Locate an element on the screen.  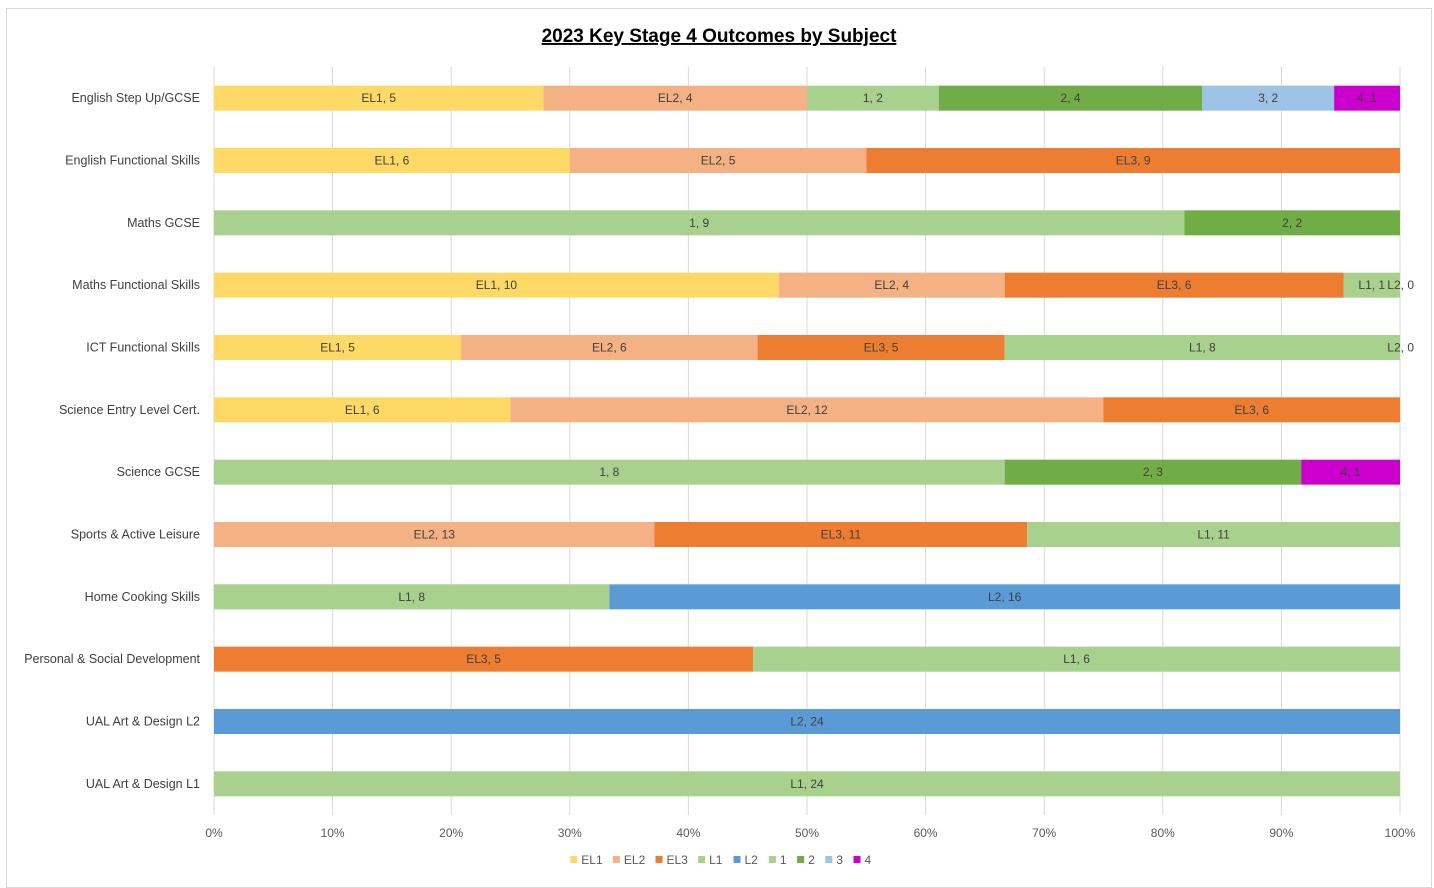
legend-label: 2 is located at coordinates (811, 860).